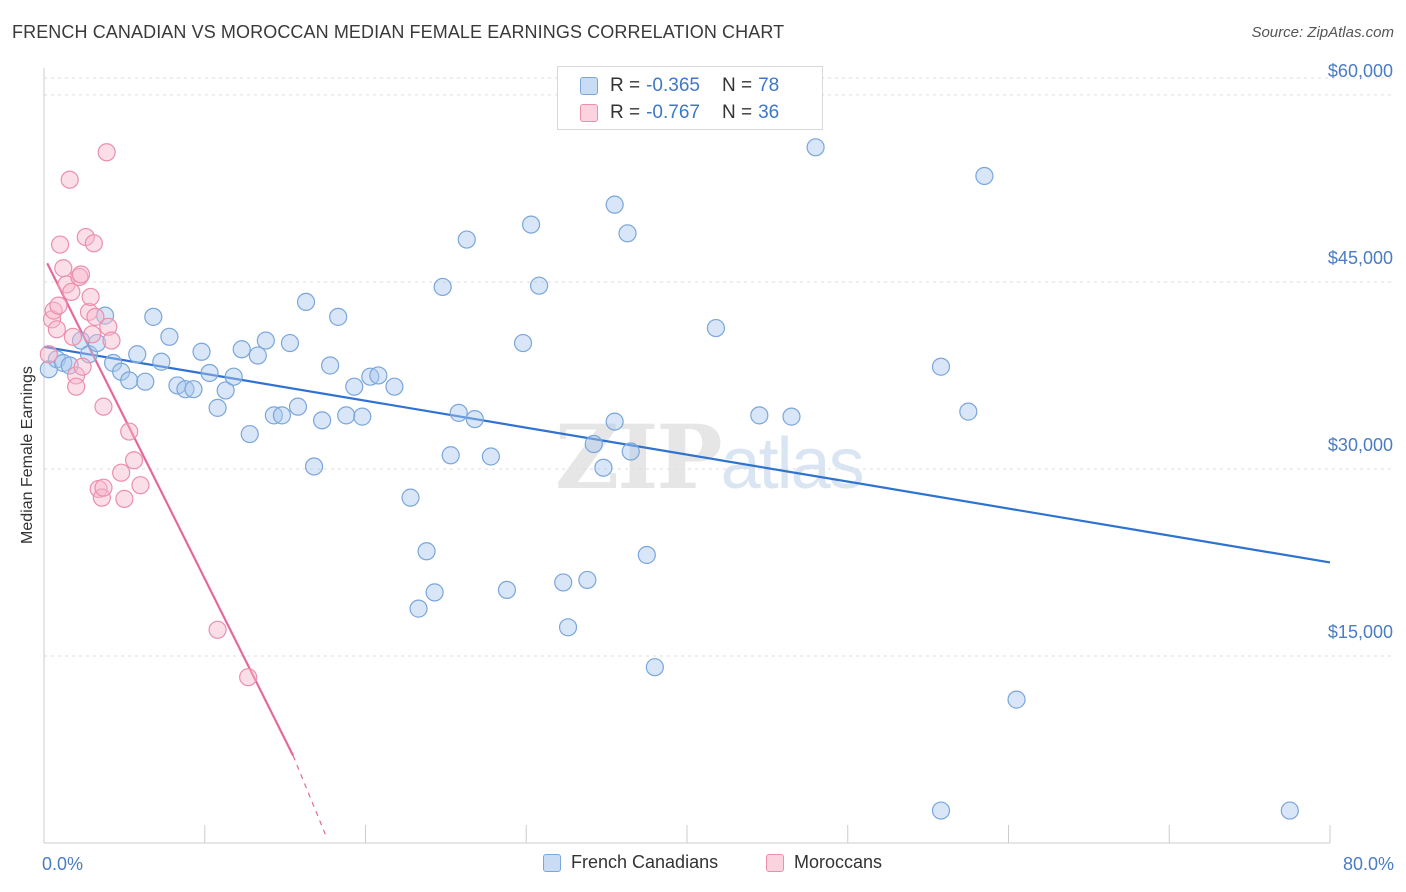  I want to click on trend-line-moroccans-extension, so click(309, 795).